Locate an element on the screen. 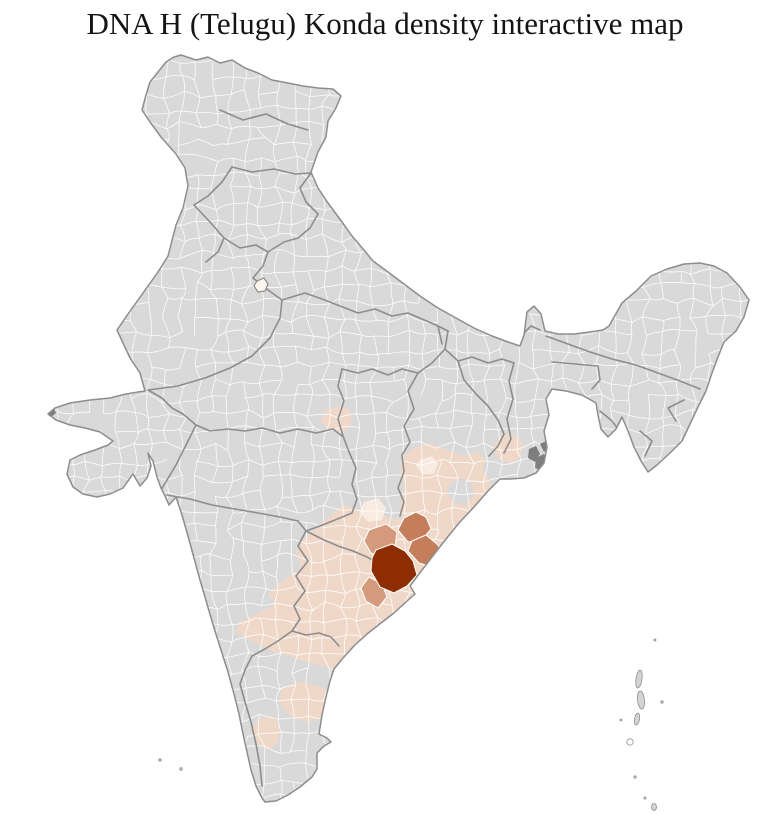  coast-specks is located at coordinates (243, 761).